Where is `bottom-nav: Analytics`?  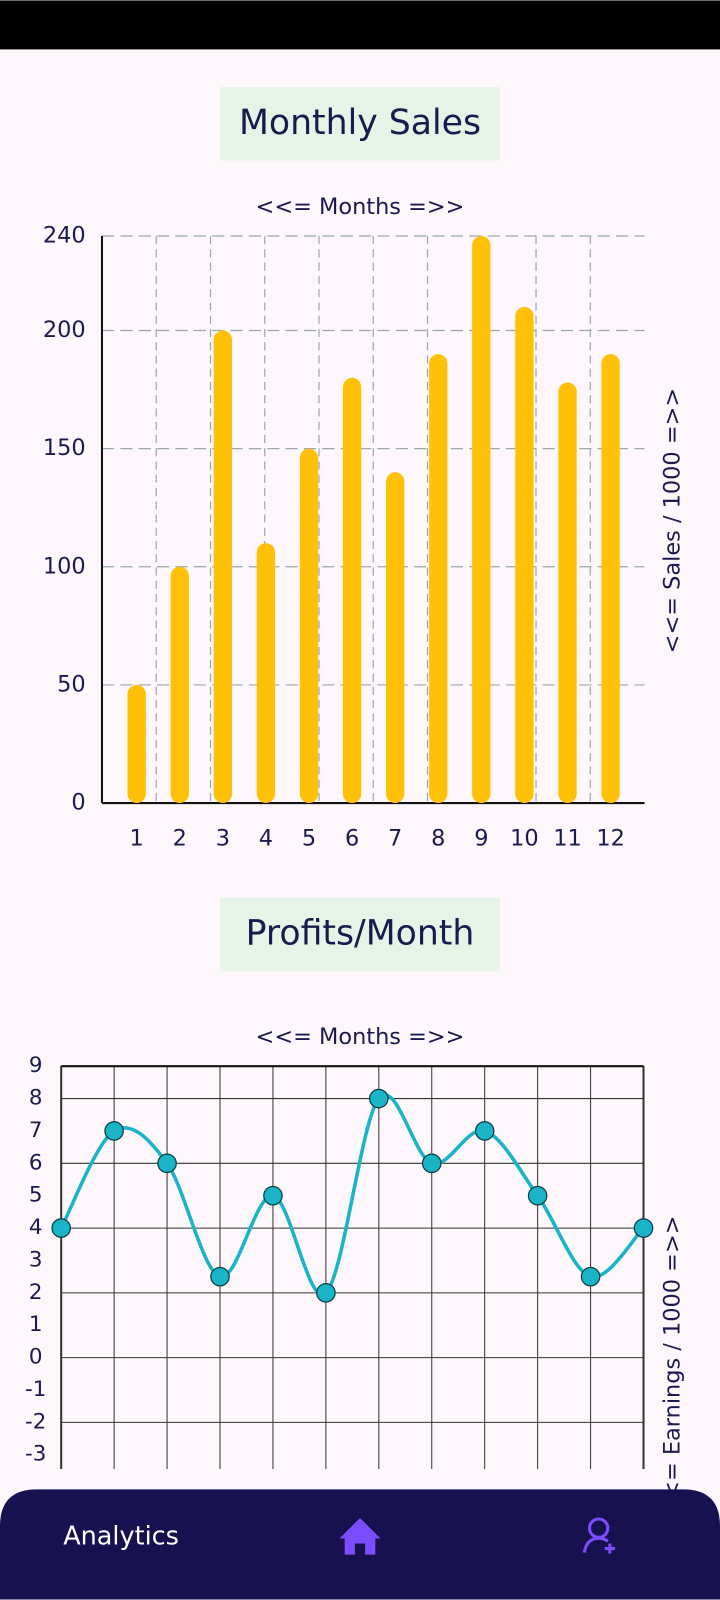
bottom-nav: Analytics is located at coordinates (360, 1544).